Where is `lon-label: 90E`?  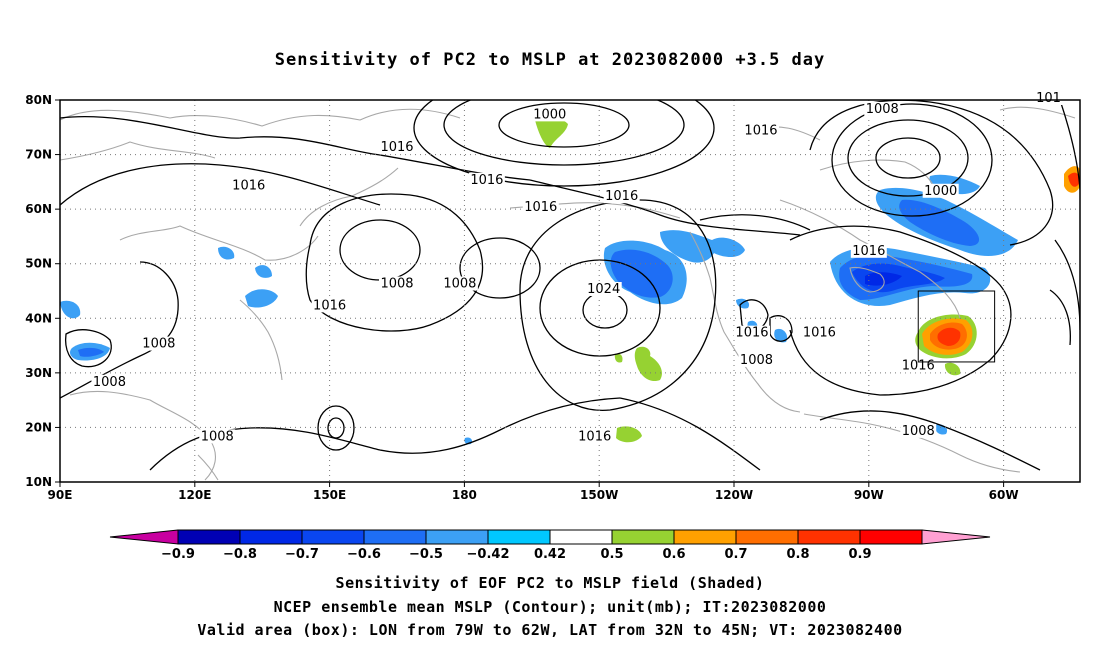 lon-label: 90E is located at coordinates (60, 495).